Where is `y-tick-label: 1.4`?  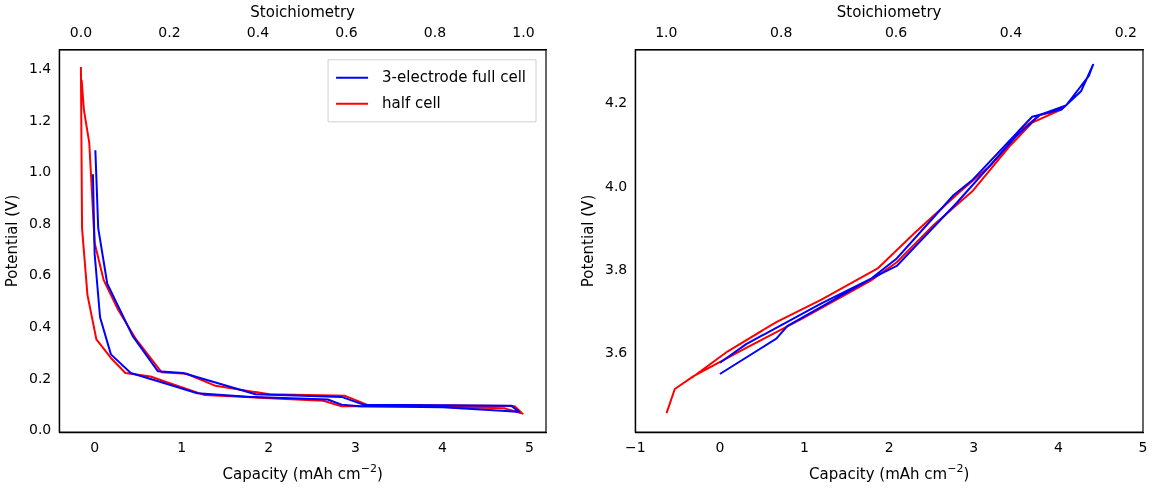
y-tick-label: 1.4 is located at coordinates (40, 68).